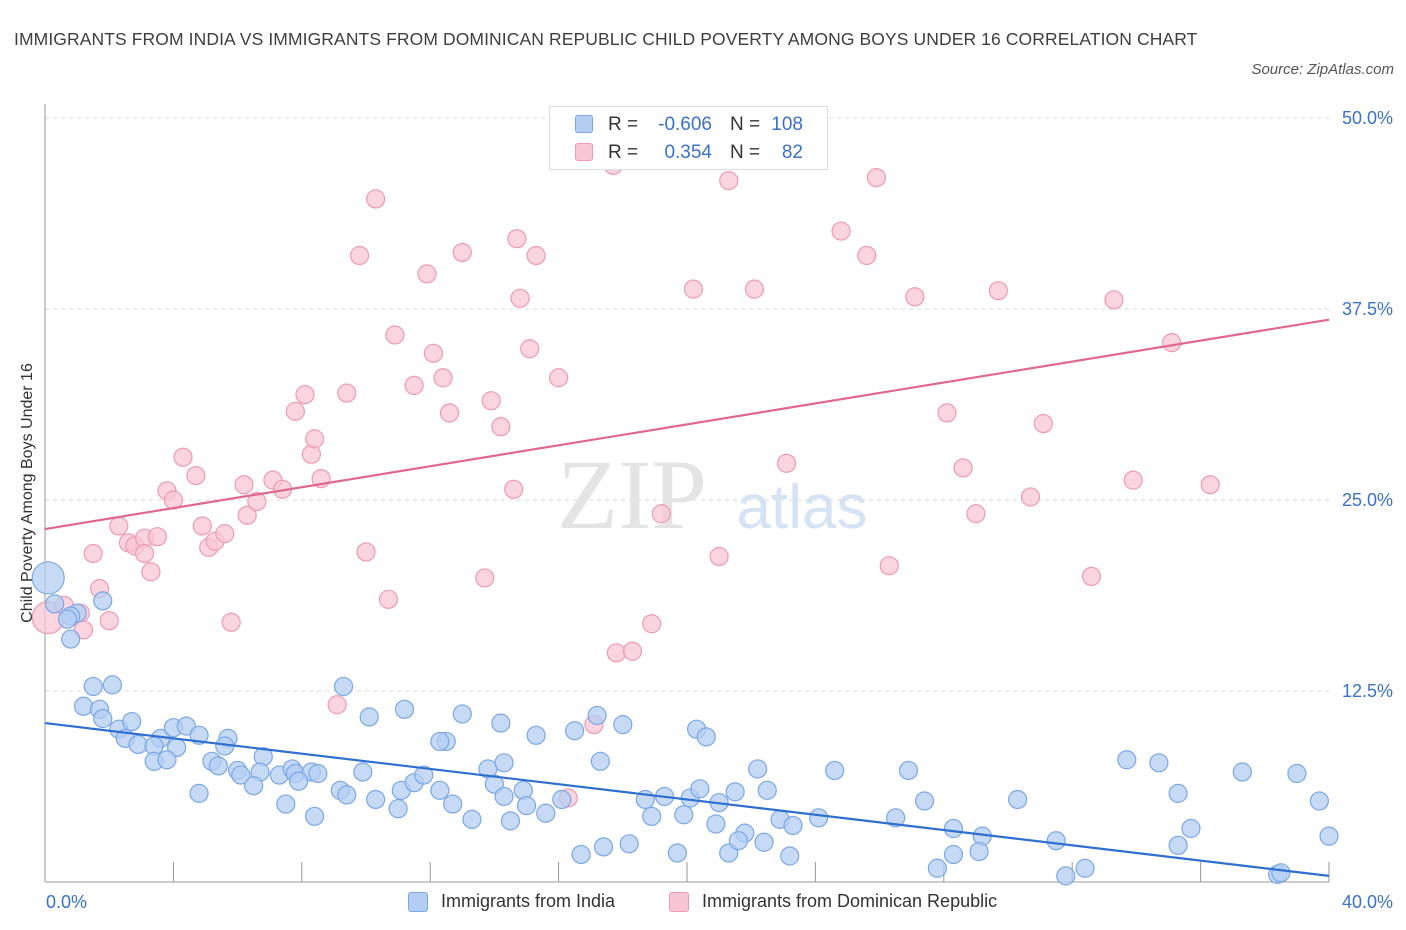  What do you see at coordinates (1367, 500) in the screenshot?
I see `y-tick-label: 25.0%` at bounding box center [1367, 500].